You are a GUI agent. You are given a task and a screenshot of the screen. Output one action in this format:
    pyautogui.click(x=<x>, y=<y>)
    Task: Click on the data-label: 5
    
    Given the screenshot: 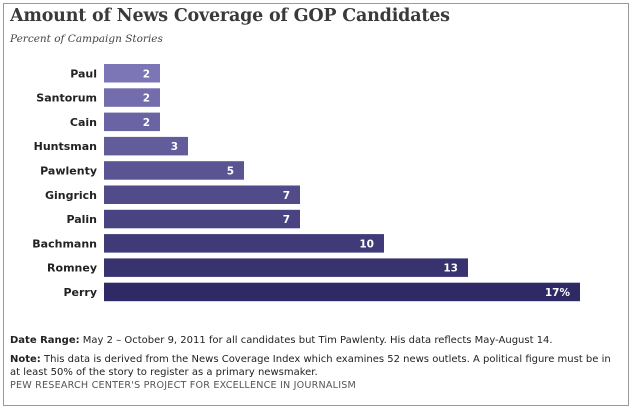 What is the action you would take?
    pyautogui.click(x=230, y=171)
    